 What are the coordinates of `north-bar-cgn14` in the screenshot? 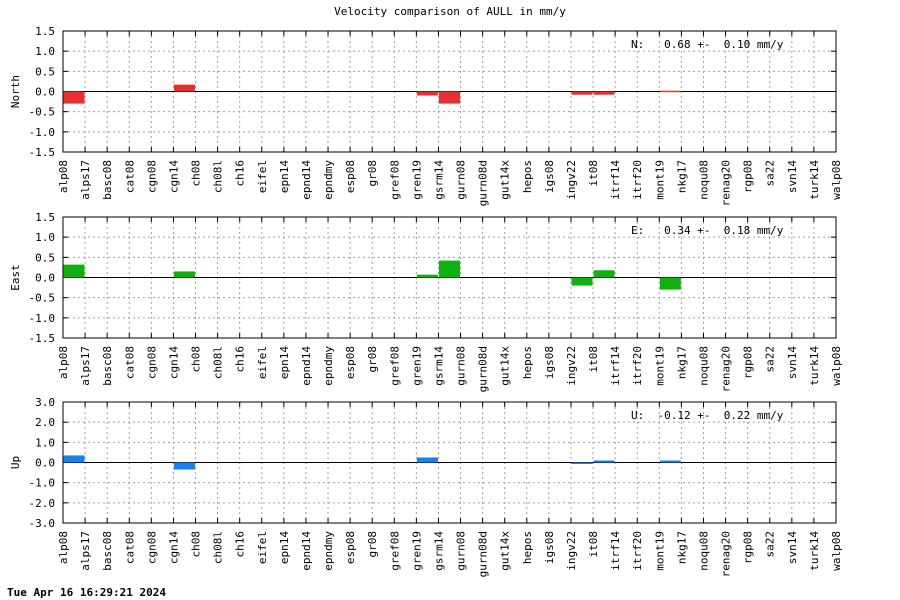 It's located at (184, 88).